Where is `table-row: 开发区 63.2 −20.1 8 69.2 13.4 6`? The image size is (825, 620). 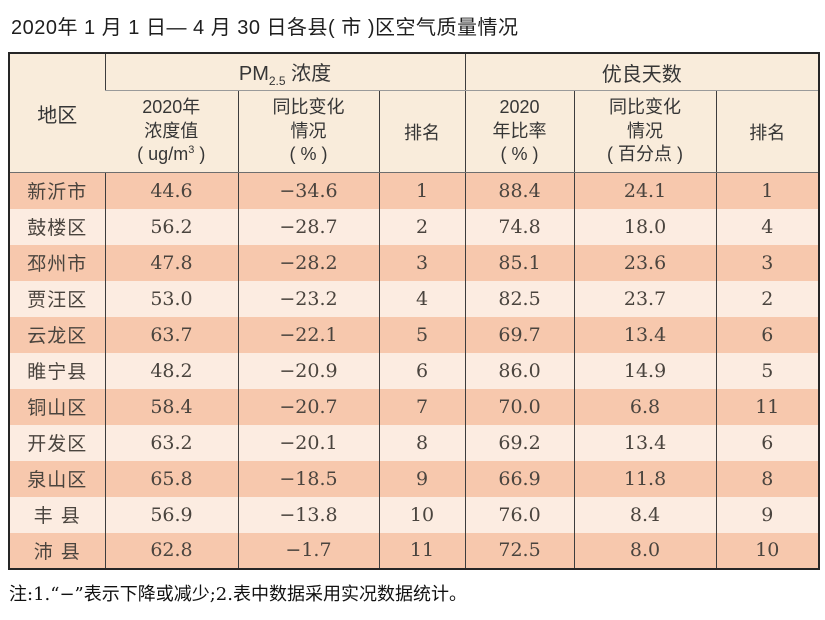
table-row: 开发区 63.2 −20.1 8 69.2 13.4 6 is located at coordinates (414, 442).